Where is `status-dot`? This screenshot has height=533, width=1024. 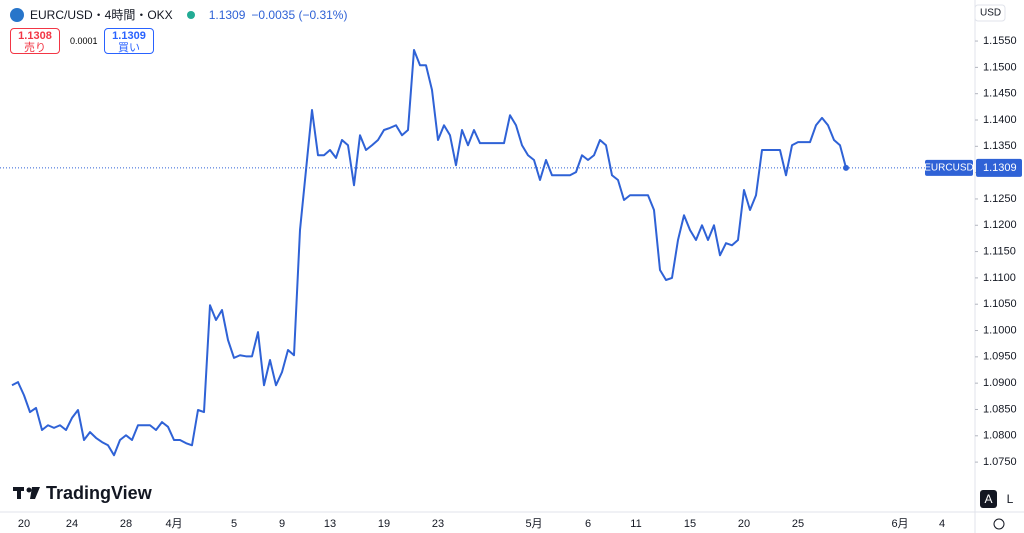 status-dot is located at coordinates (190, 14).